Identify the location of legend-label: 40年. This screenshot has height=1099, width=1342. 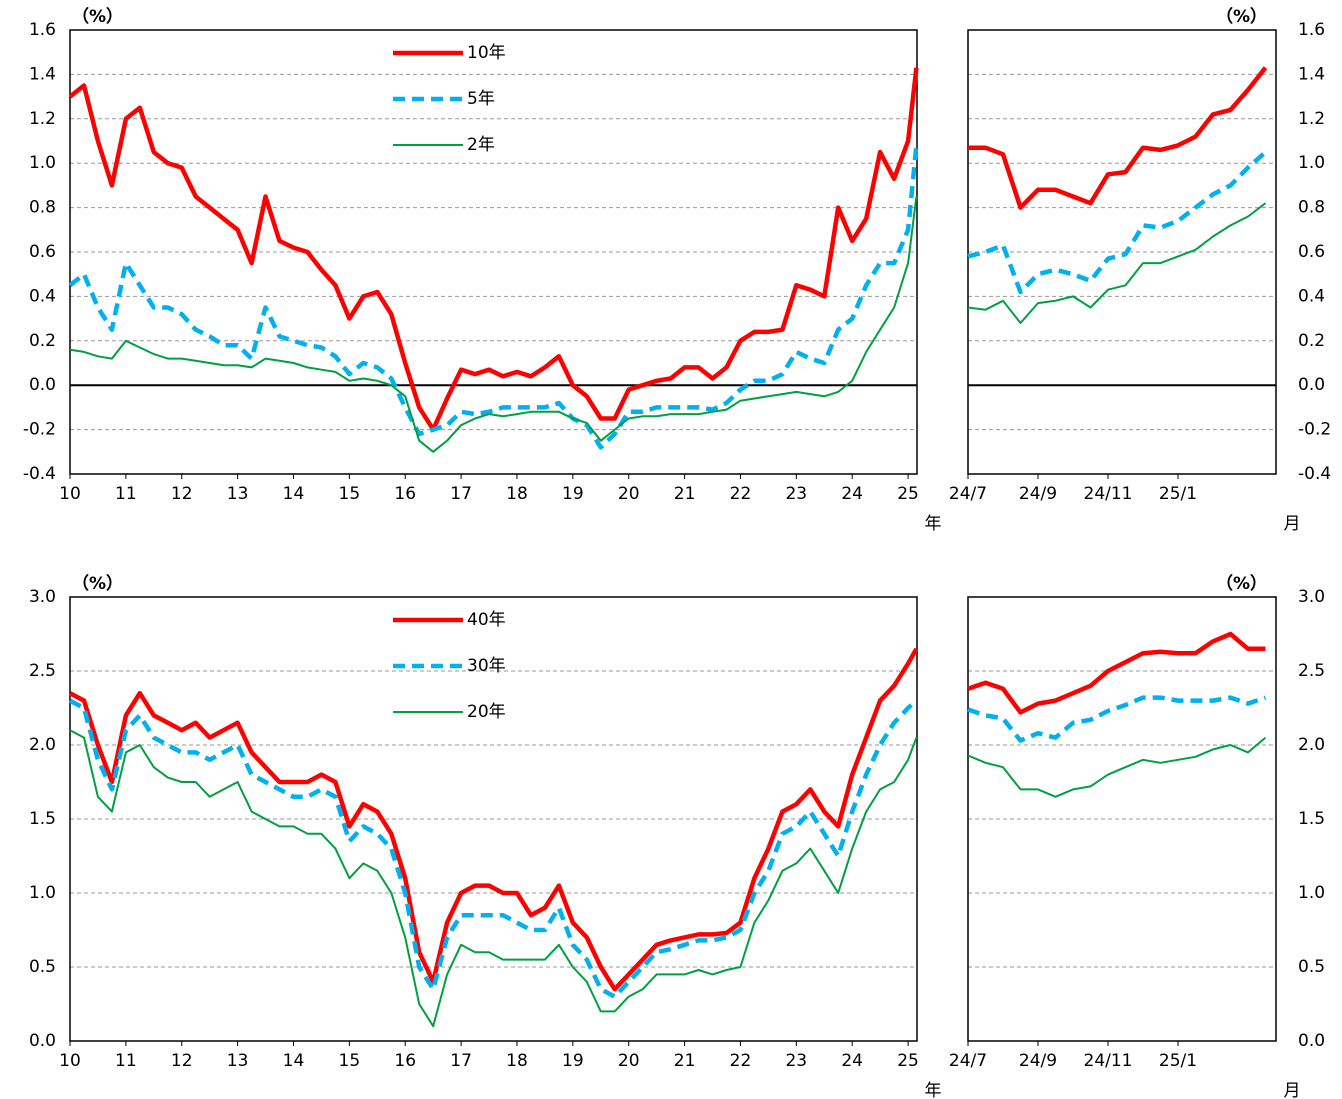
(486, 620).